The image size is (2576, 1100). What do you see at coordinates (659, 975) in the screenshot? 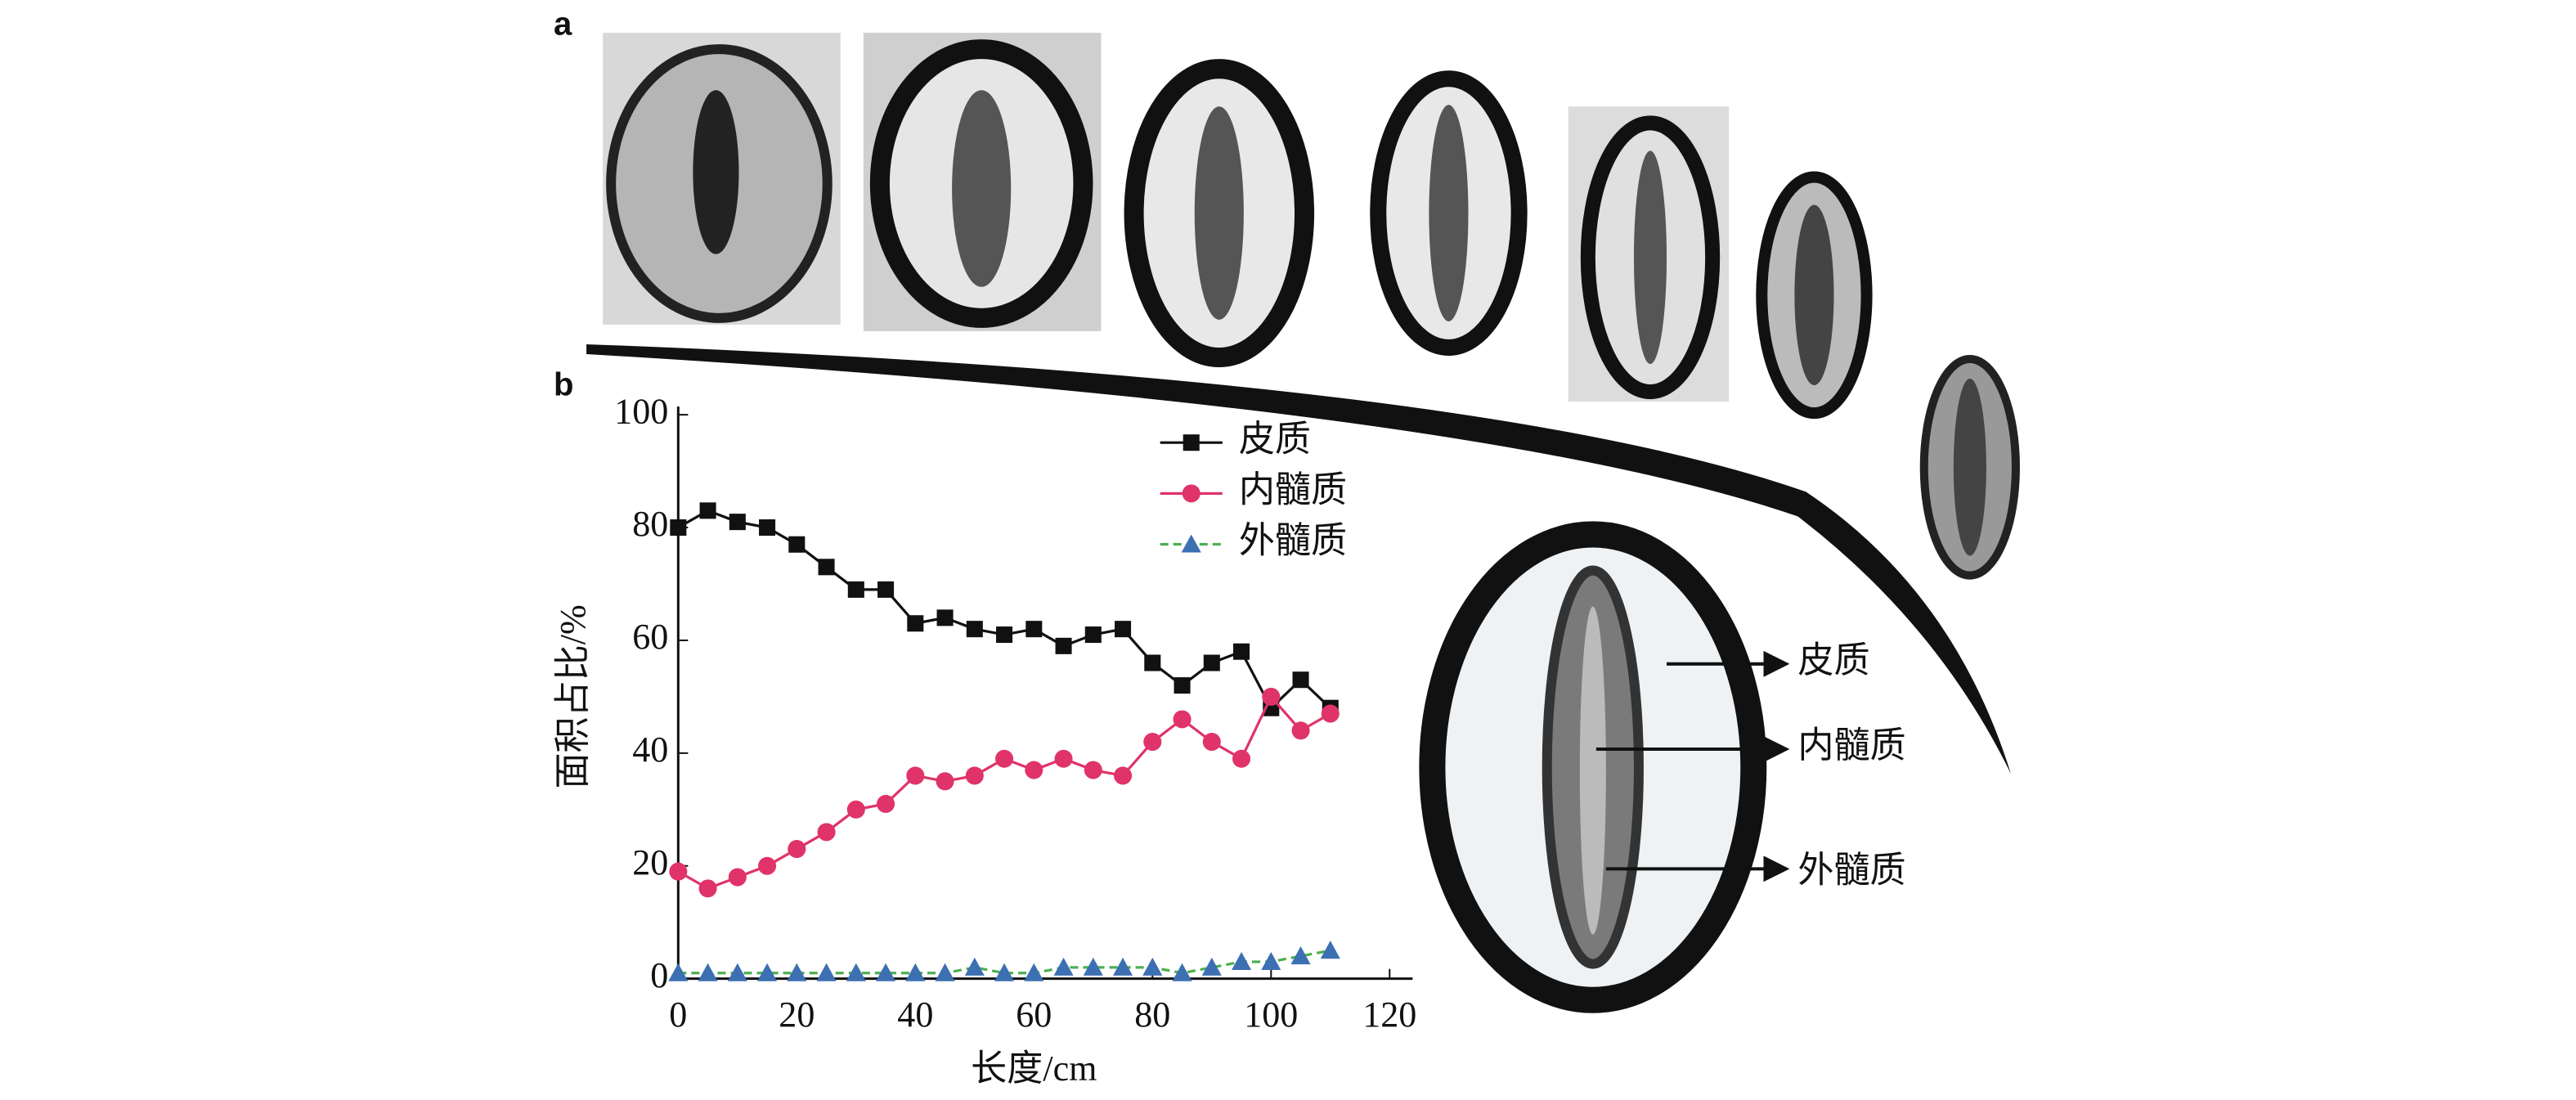
I see `y-tick-label: 0` at bounding box center [659, 975].